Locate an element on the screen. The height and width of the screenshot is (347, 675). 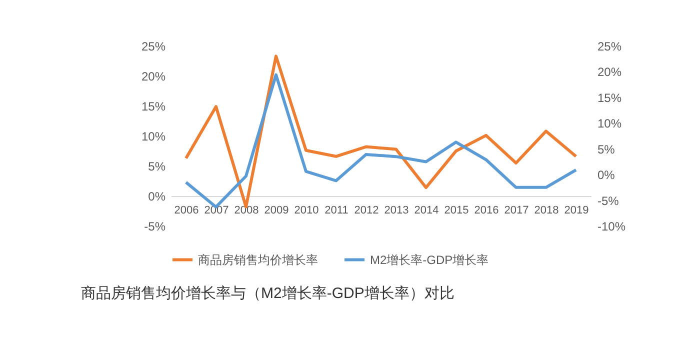
y-tick-label: 20% is located at coordinates (153, 77).